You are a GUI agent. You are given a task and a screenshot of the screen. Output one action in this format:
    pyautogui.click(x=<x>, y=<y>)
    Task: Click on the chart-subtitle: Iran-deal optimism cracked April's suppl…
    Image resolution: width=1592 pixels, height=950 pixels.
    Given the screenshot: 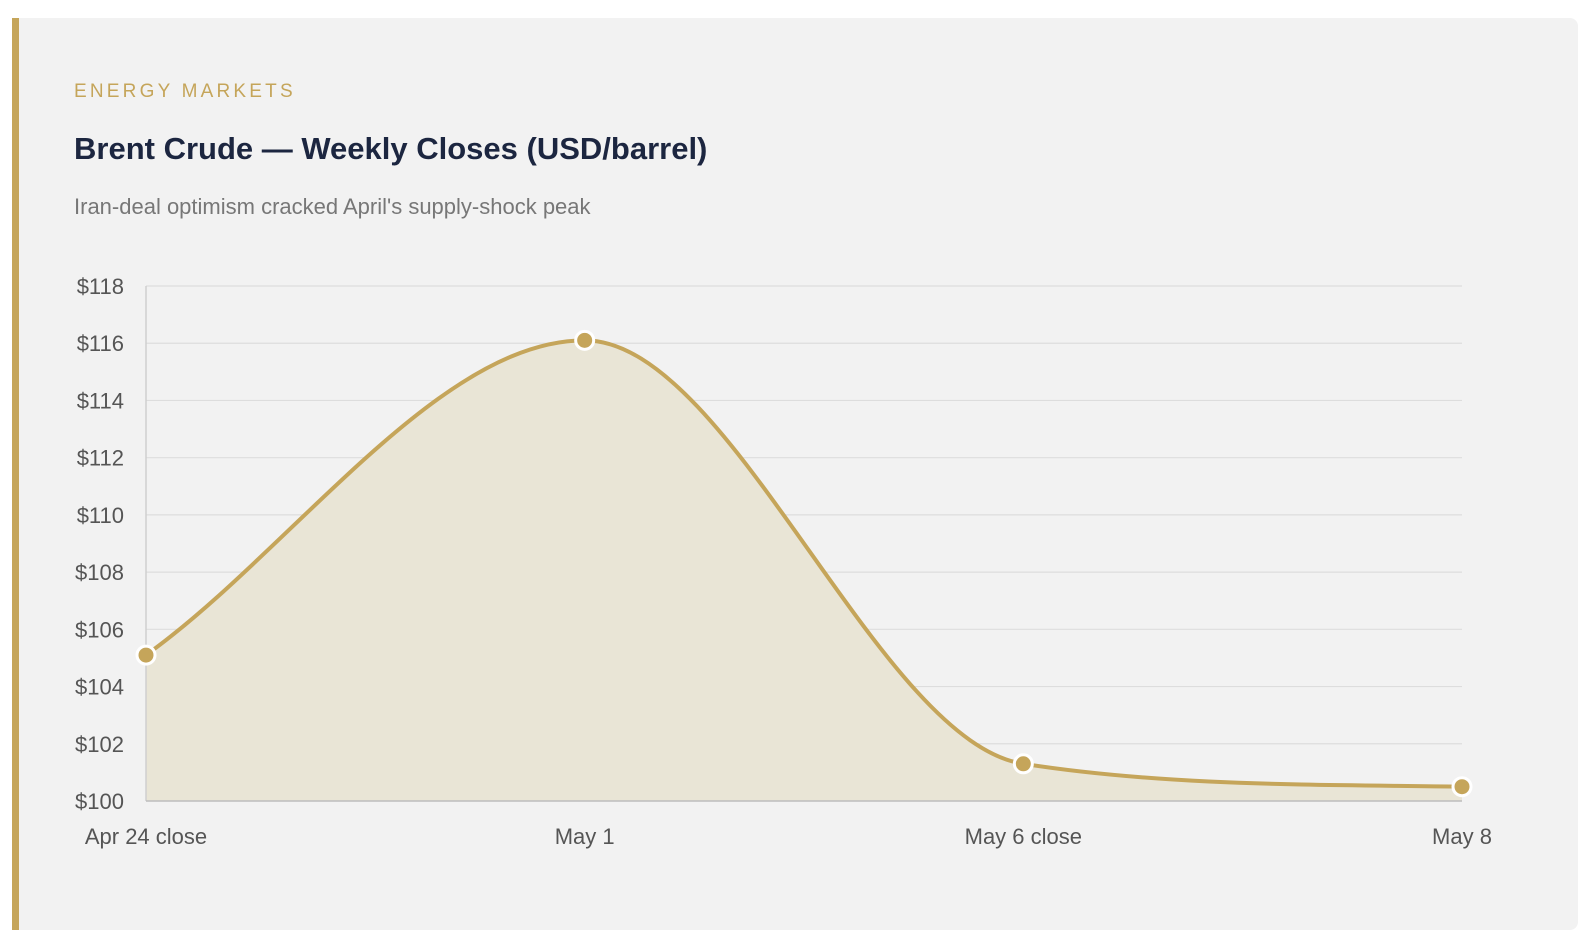 What is the action you would take?
    pyautogui.click(x=332, y=206)
    